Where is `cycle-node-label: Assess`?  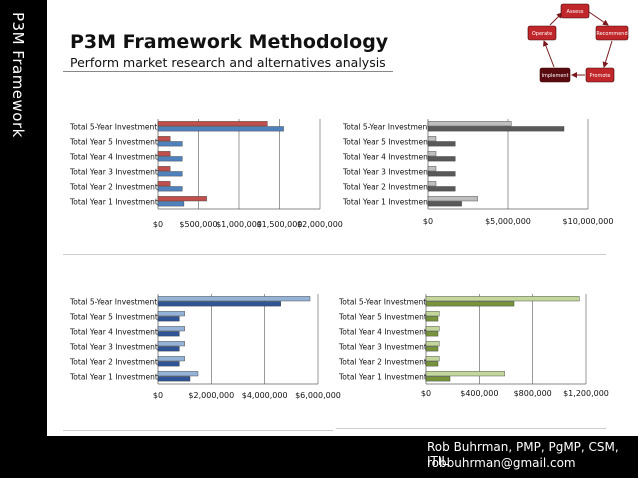 cycle-node-label: Assess is located at coordinates (575, 12).